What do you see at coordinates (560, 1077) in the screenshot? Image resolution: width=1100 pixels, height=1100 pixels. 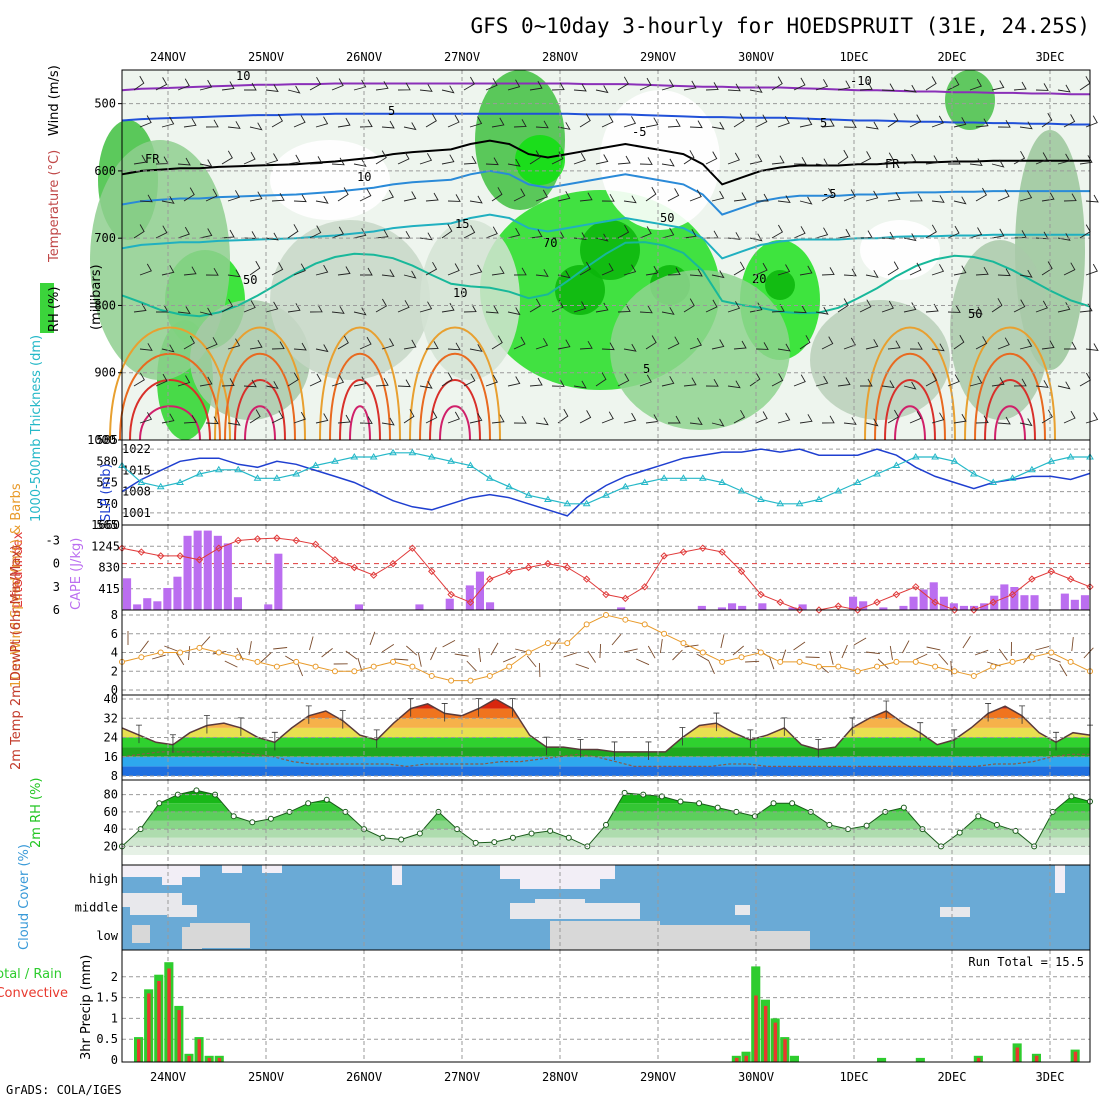 I see `date-label-bottom: 28NOV` at bounding box center [560, 1077].